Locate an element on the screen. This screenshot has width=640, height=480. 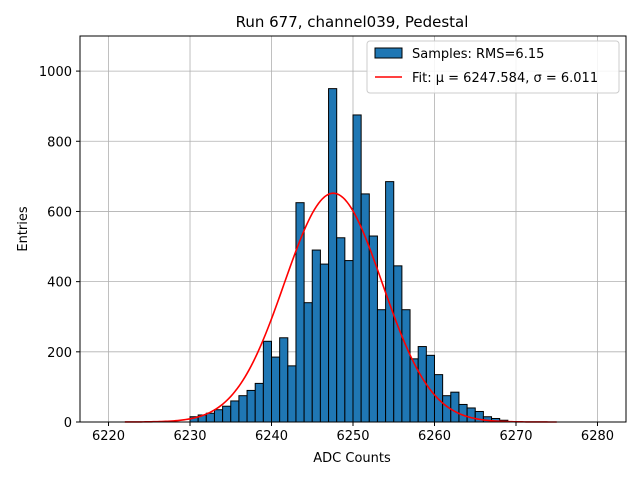
legend-box is located at coordinates (493, 67).